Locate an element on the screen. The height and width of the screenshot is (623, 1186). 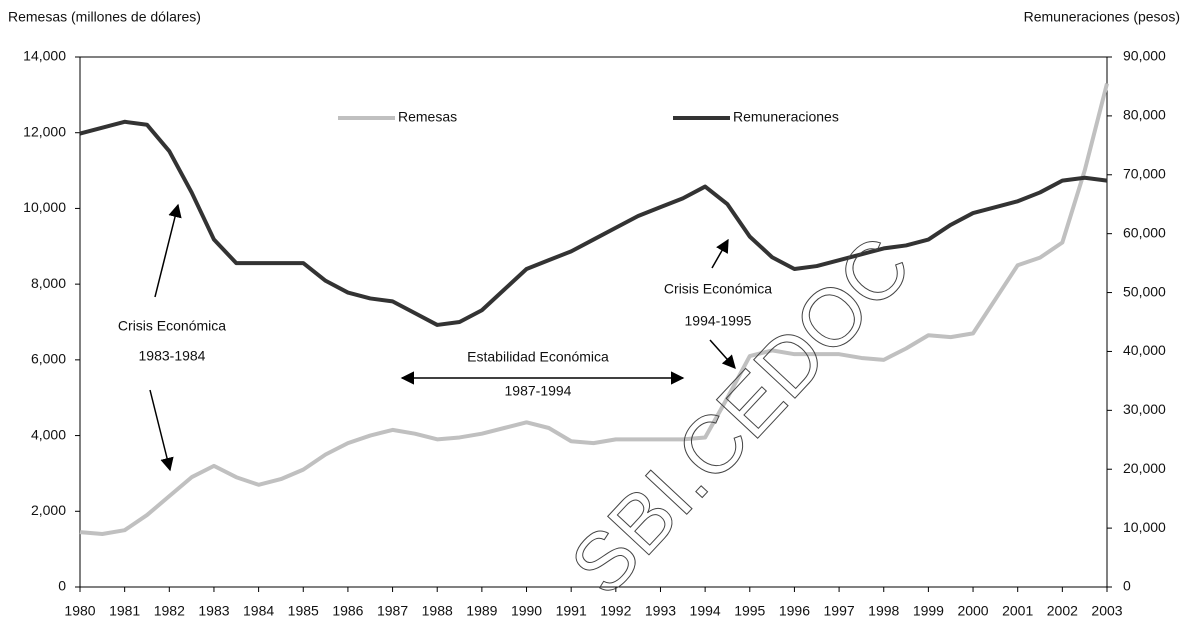
y-tick-label: 6,000 is located at coordinates (48, 359).